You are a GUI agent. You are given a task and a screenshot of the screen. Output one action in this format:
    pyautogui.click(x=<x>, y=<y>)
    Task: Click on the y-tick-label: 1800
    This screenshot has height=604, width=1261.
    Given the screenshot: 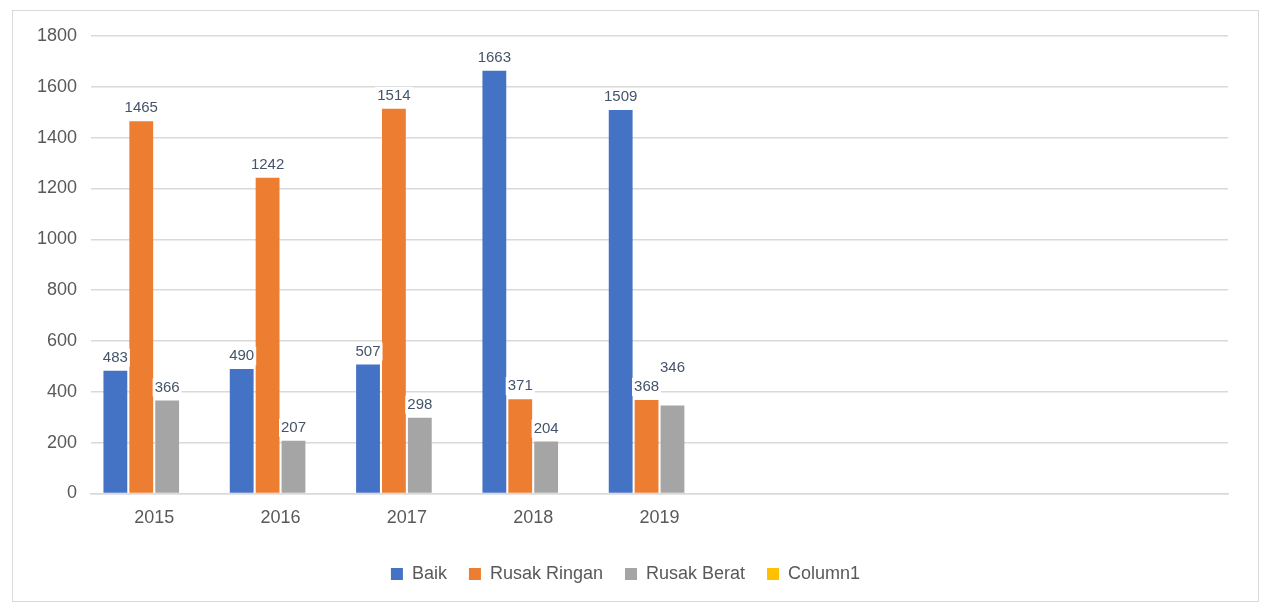 What is the action you would take?
    pyautogui.click(x=57, y=34)
    